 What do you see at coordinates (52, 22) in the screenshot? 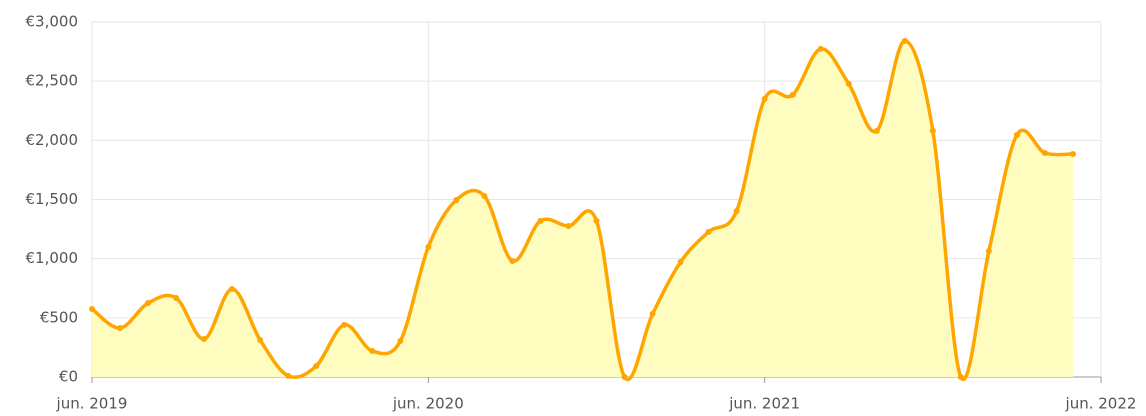
I see `y-tick-label: €3,000` at bounding box center [52, 22].